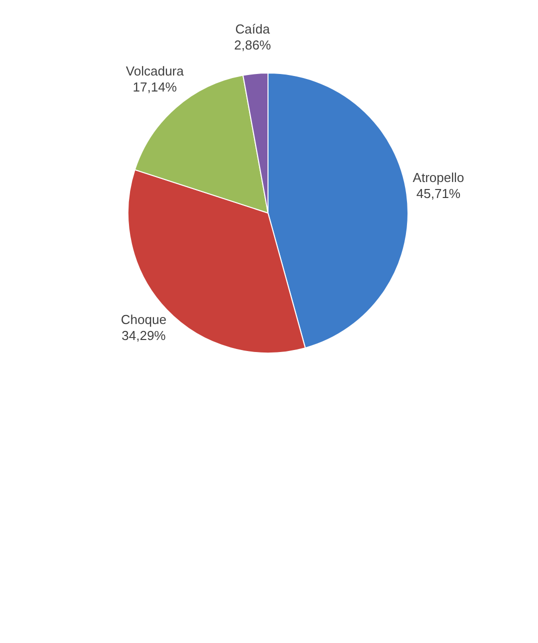 This screenshot has height=643, width=538. Describe the element at coordinates (155, 70) in the screenshot. I see `slice-label: Volcadura` at that location.